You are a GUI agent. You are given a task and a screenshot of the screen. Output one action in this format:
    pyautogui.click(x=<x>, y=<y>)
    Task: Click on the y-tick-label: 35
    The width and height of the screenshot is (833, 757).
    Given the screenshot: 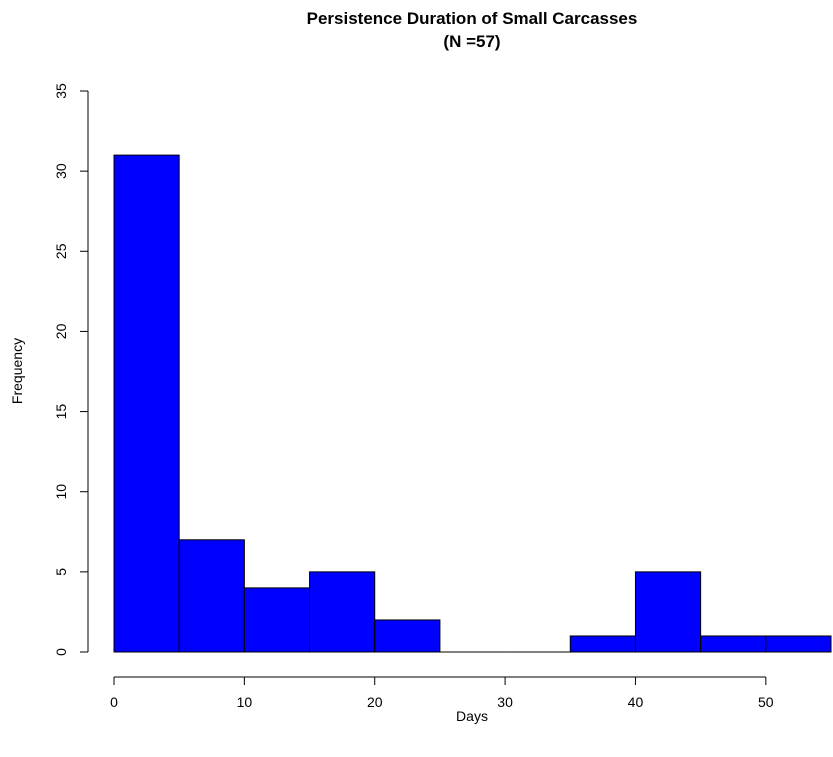 What is the action you would take?
    pyautogui.click(x=61, y=91)
    